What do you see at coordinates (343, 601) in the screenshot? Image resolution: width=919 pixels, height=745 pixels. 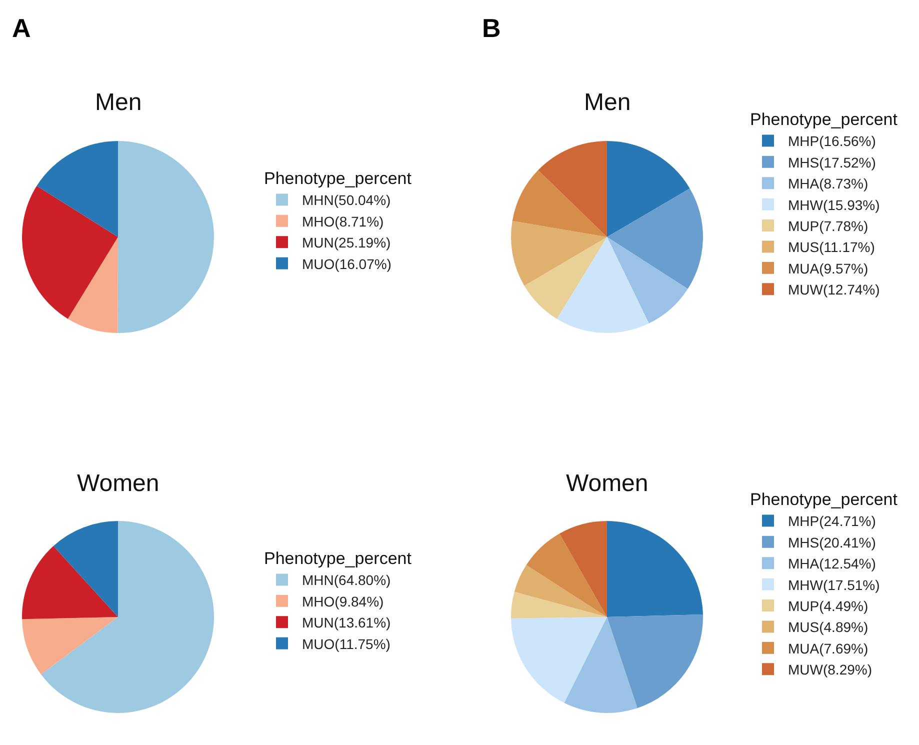 I see `legend-label: MHO(9.84%)` at bounding box center [343, 601].